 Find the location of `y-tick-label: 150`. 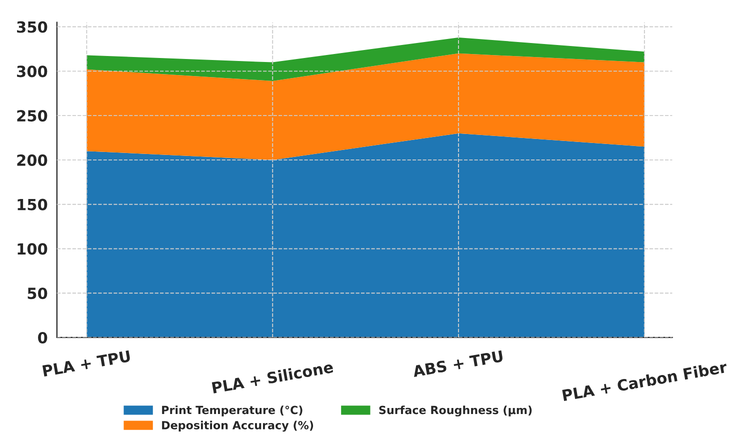

y-tick-label: 150 is located at coordinates (33, 204).